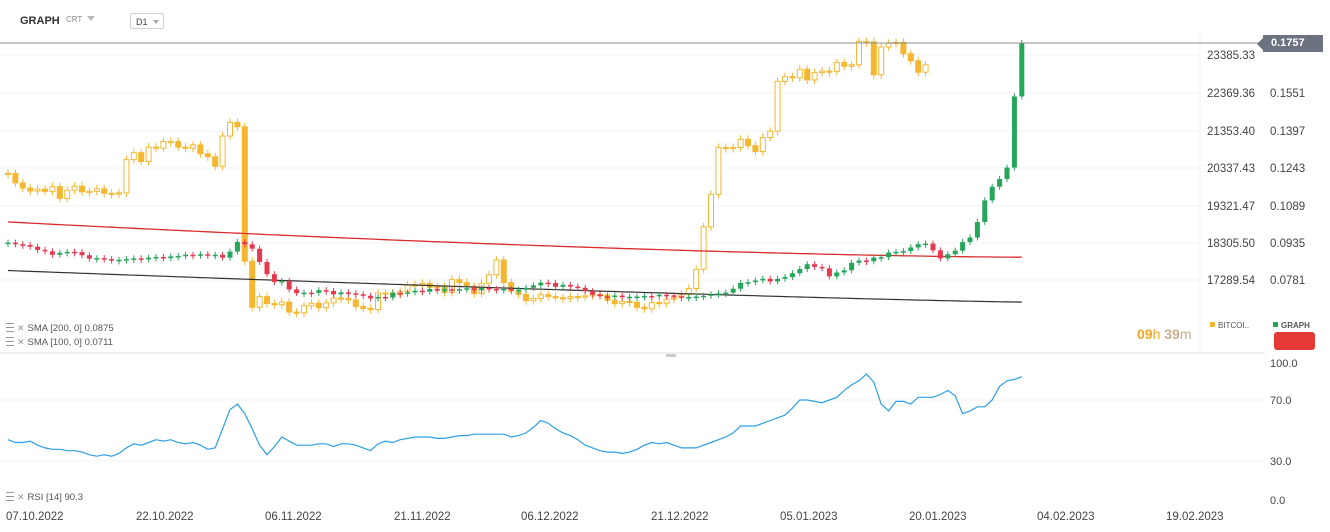 The width and height of the screenshot is (1330, 532). I want to click on x-axis-label: 21.12.2022, so click(680, 517).